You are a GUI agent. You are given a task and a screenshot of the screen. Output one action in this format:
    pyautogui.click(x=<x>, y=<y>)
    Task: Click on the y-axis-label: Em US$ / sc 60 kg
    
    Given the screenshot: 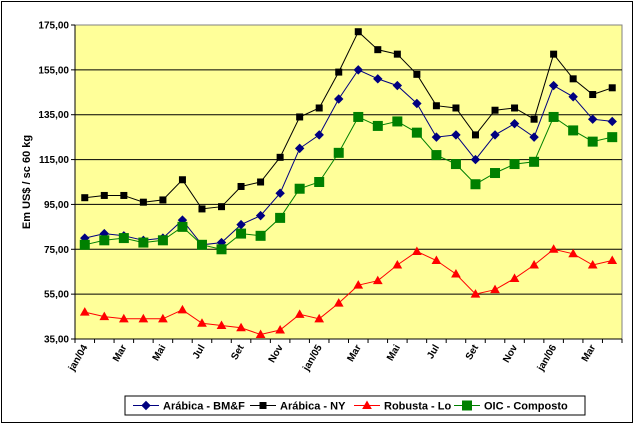 What is the action you would take?
    pyautogui.click(x=27, y=182)
    